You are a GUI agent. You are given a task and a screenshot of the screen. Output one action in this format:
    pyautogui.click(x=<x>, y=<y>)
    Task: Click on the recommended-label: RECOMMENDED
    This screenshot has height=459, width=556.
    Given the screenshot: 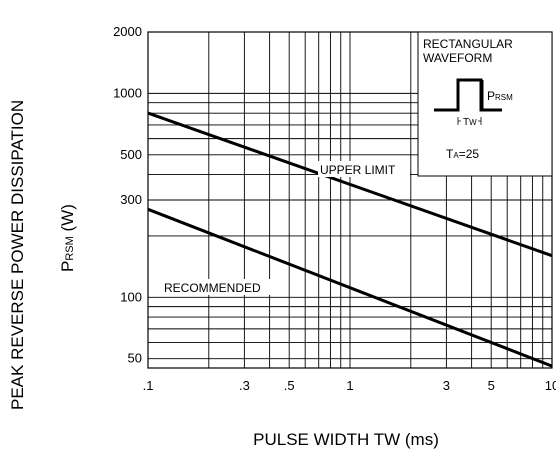 What is the action you would take?
    pyautogui.click(x=212, y=288)
    